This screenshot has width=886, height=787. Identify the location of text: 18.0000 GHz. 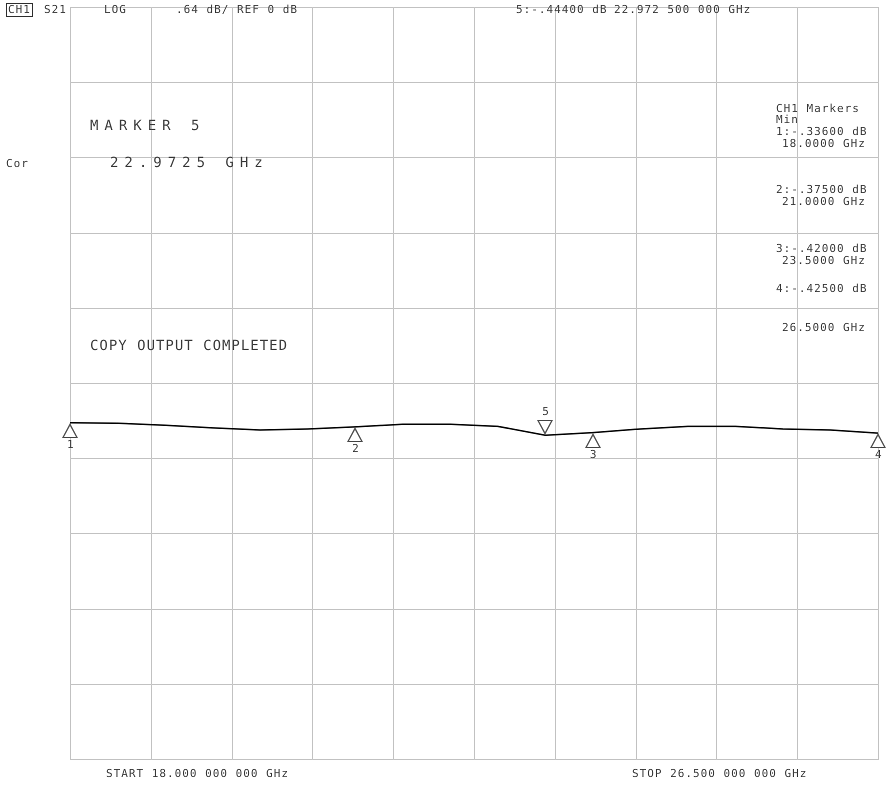
(824, 143).